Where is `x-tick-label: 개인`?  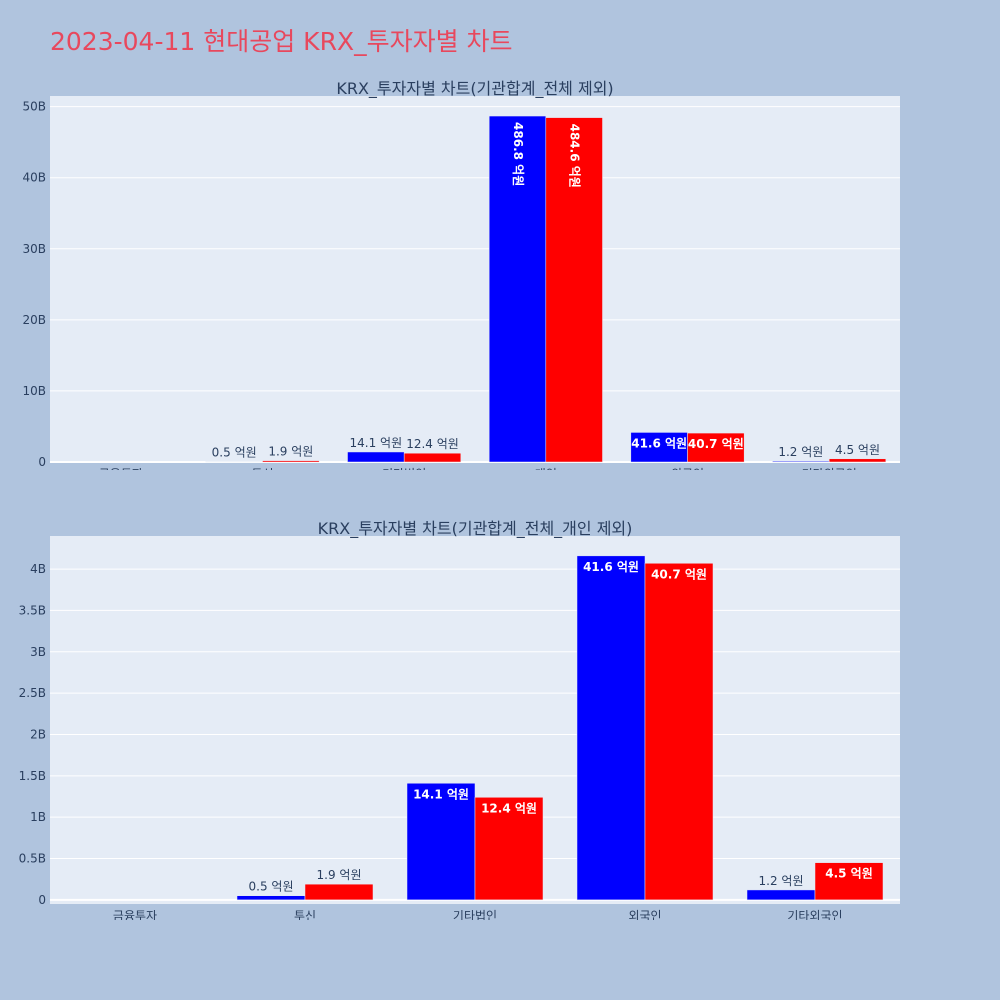 x-tick-label: 개인 is located at coordinates (546, 468).